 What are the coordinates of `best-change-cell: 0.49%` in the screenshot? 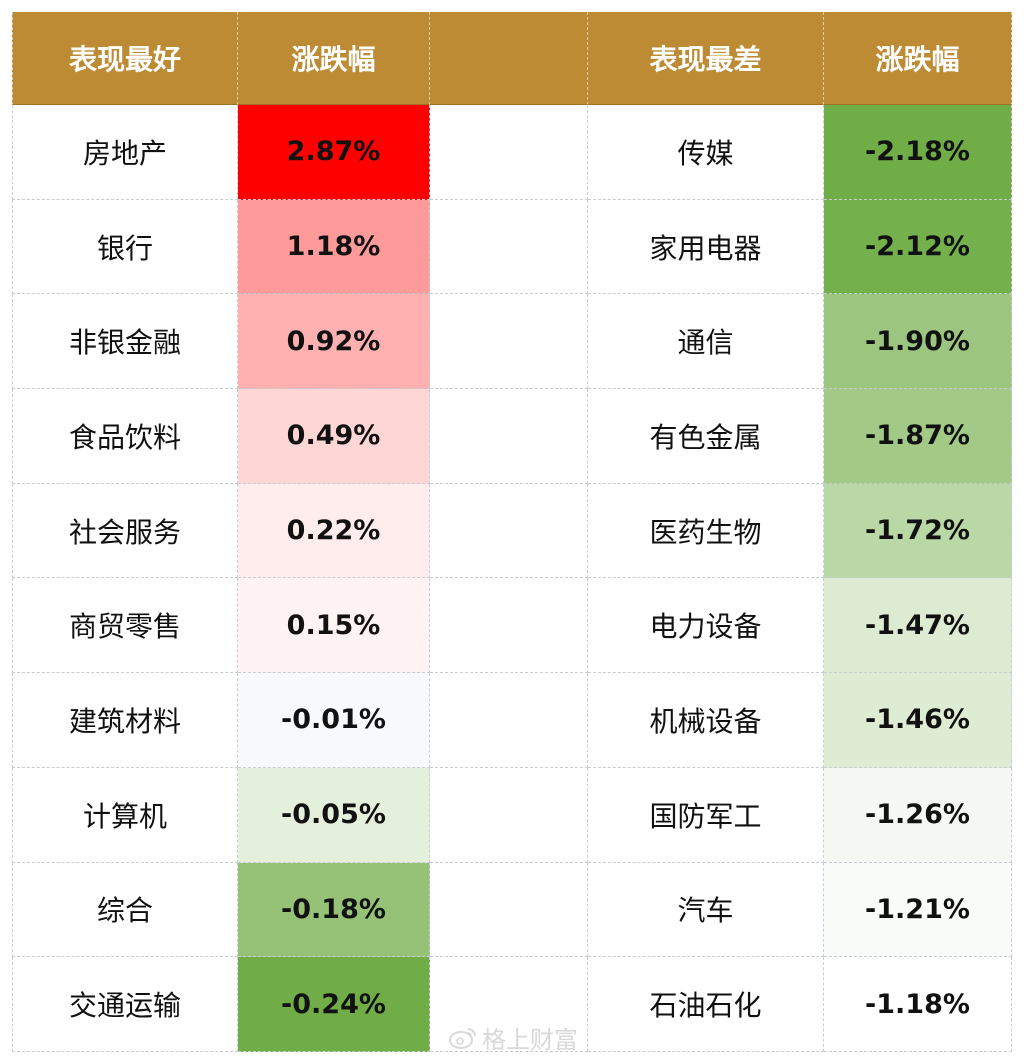 It's located at (334, 436).